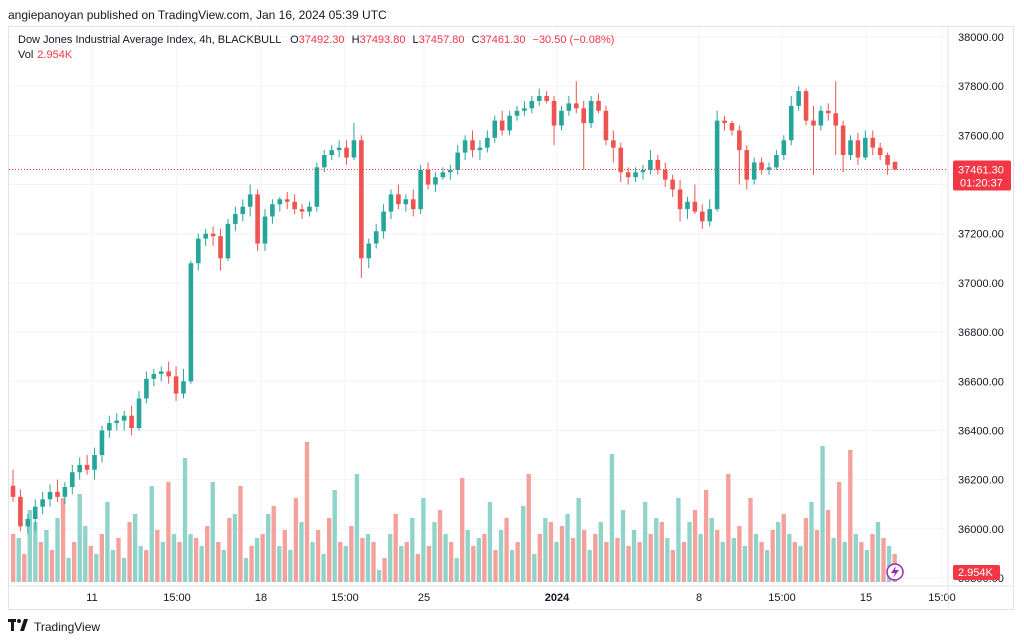 The width and height of the screenshot is (1024, 643). Describe the element at coordinates (981, 170) in the screenshot. I see `last-price-value: 37461.30` at that location.